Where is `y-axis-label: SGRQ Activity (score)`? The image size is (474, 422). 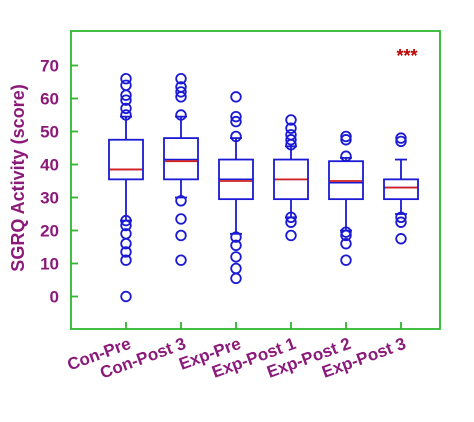
y-axis-label: SGRQ Activity (score) is located at coordinates (18, 177).